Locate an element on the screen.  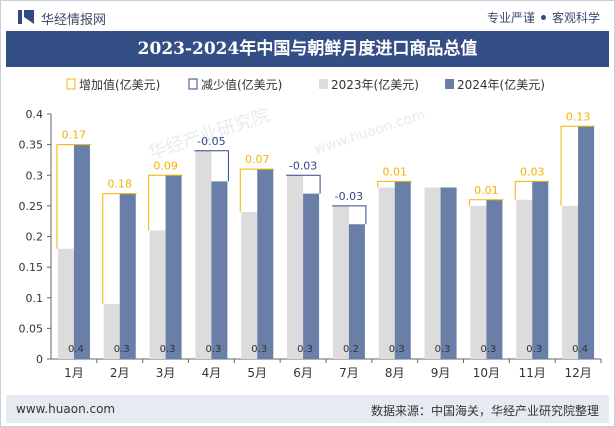
legend-decrease-swatch is located at coordinates (193, 84).